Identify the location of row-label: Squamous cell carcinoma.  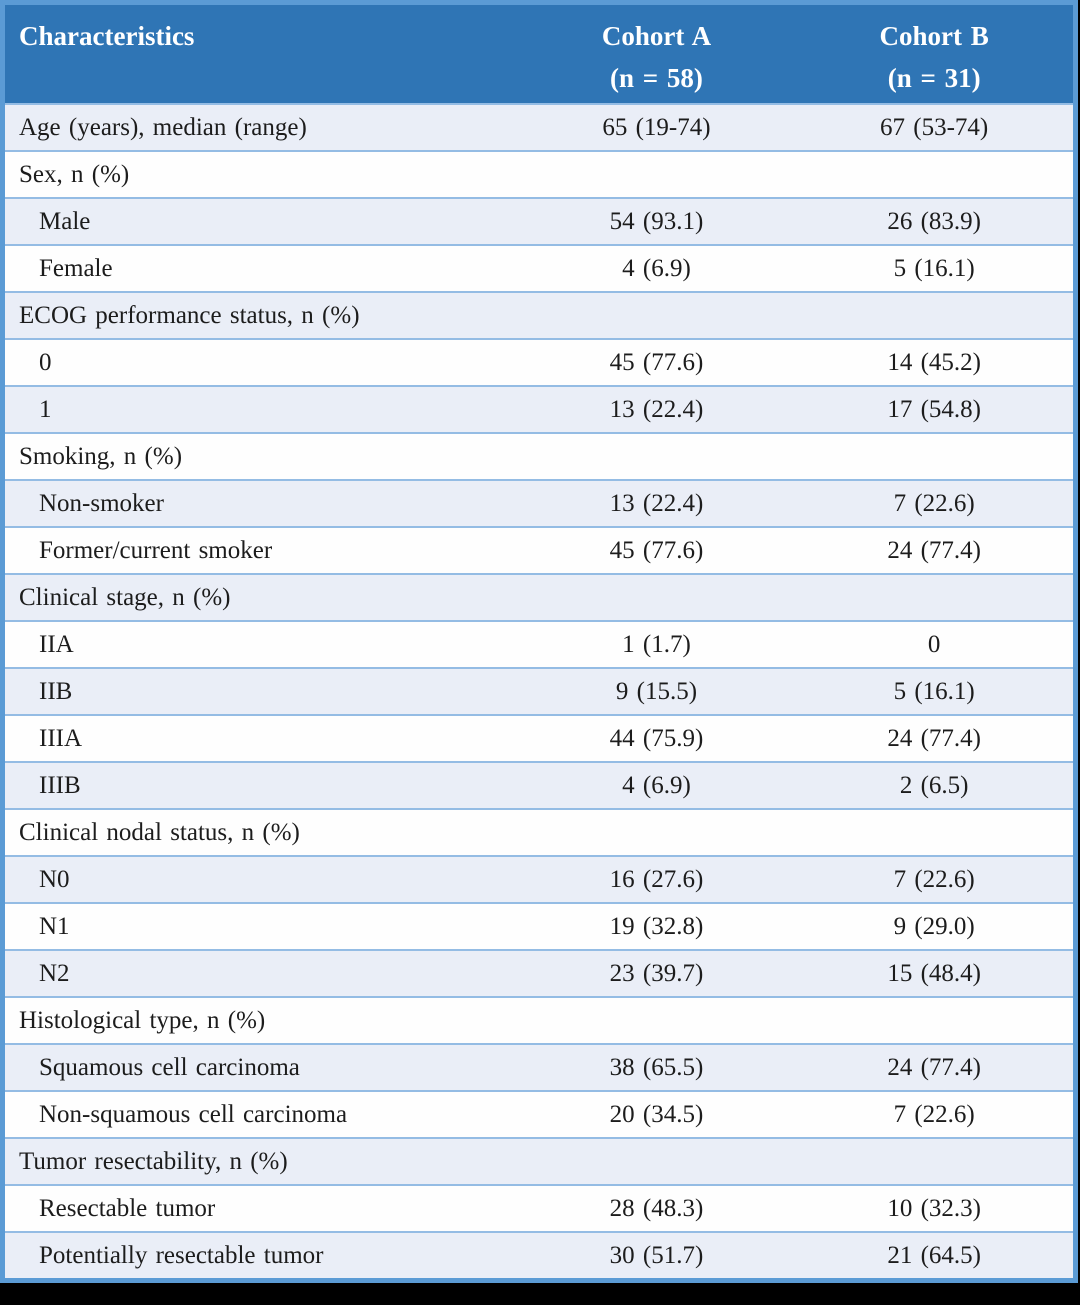
(261, 1067).